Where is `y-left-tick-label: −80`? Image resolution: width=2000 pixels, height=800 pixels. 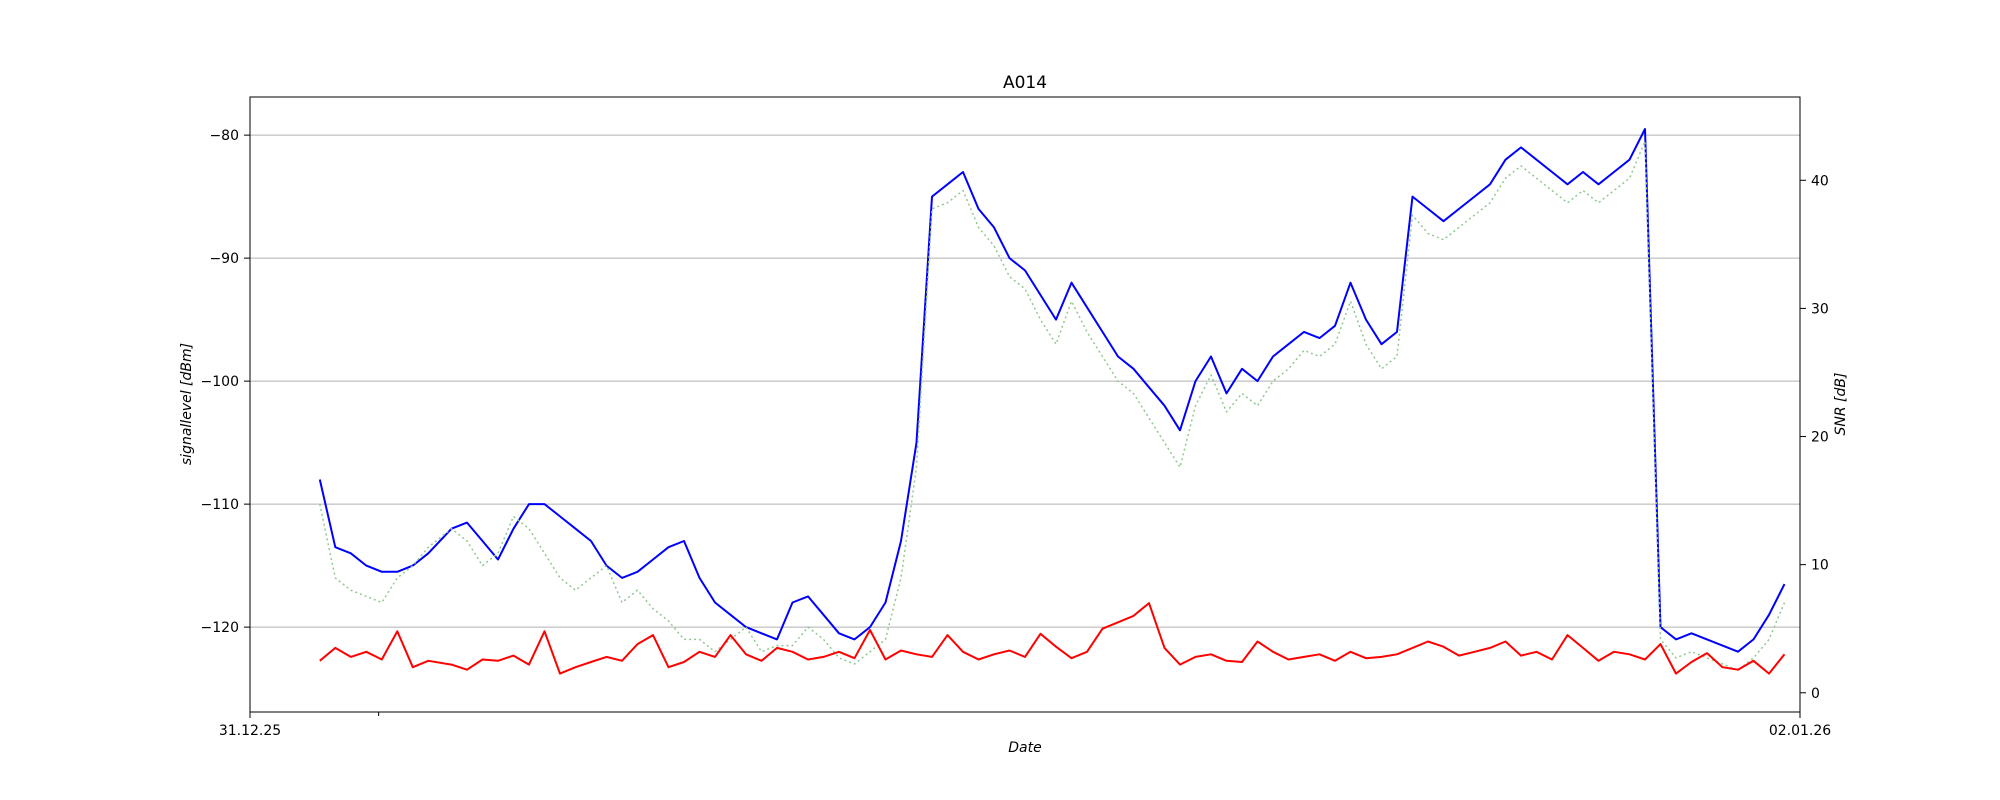
y-left-tick-label: −80 is located at coordinates (224, 136).